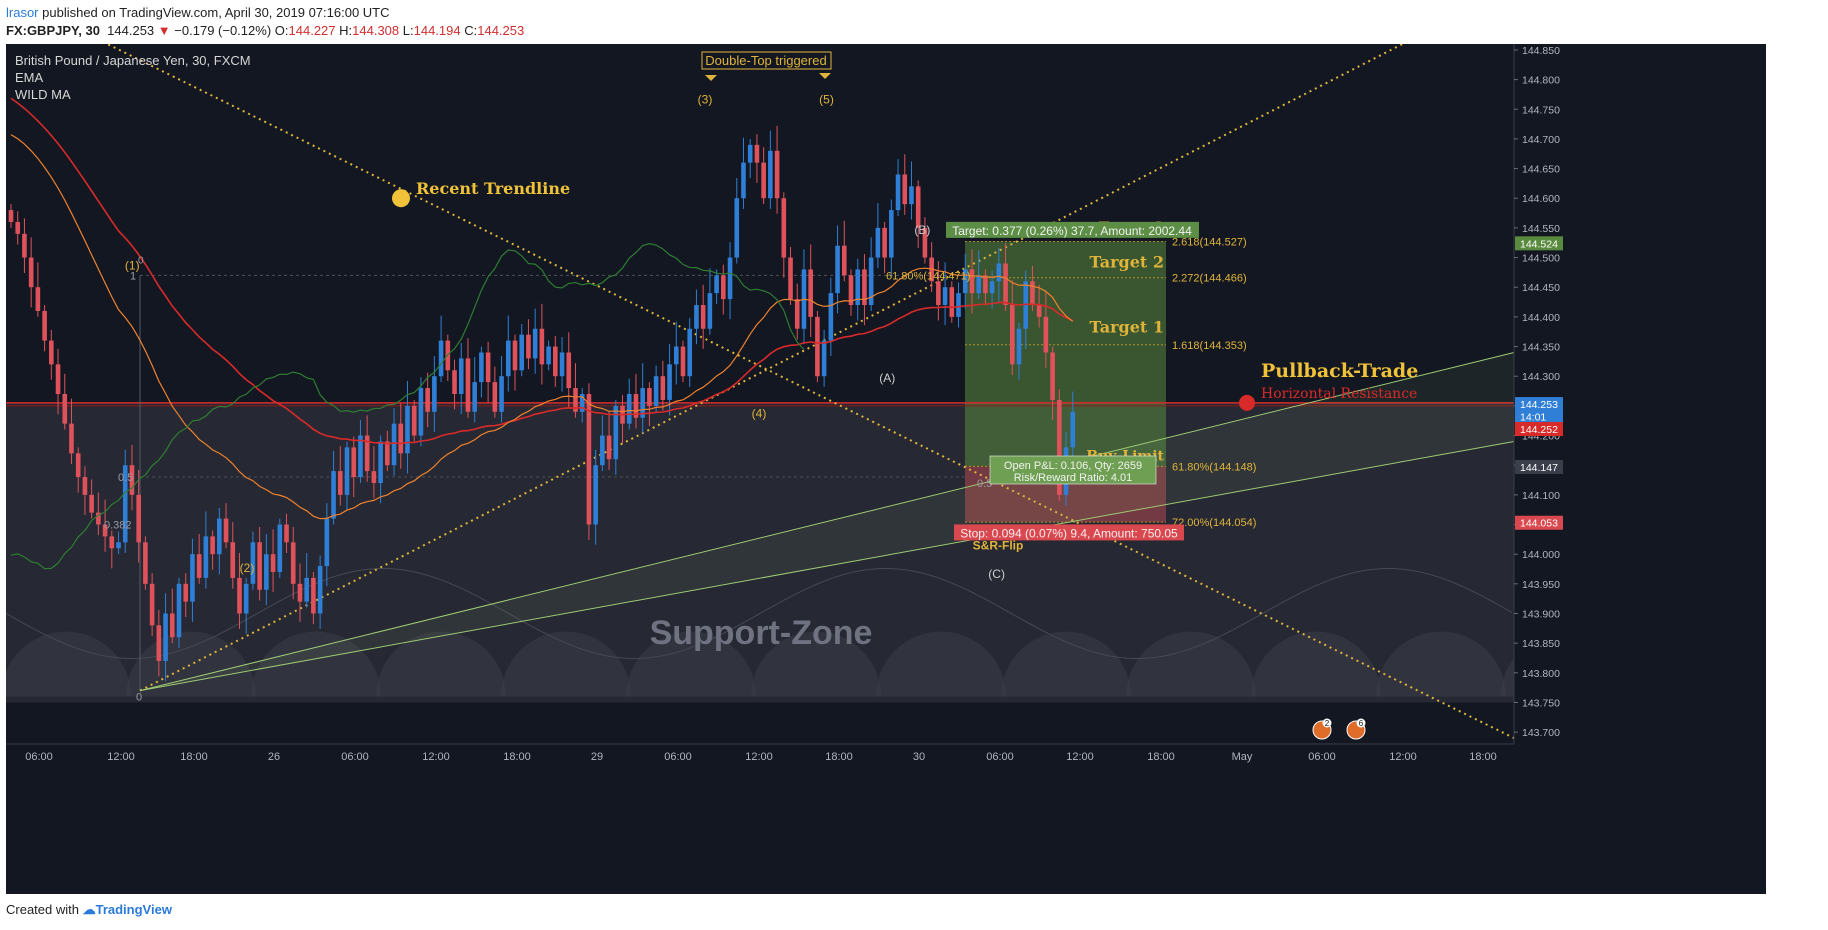  I want to click on pnl-box-bg, so click(1073, 470).